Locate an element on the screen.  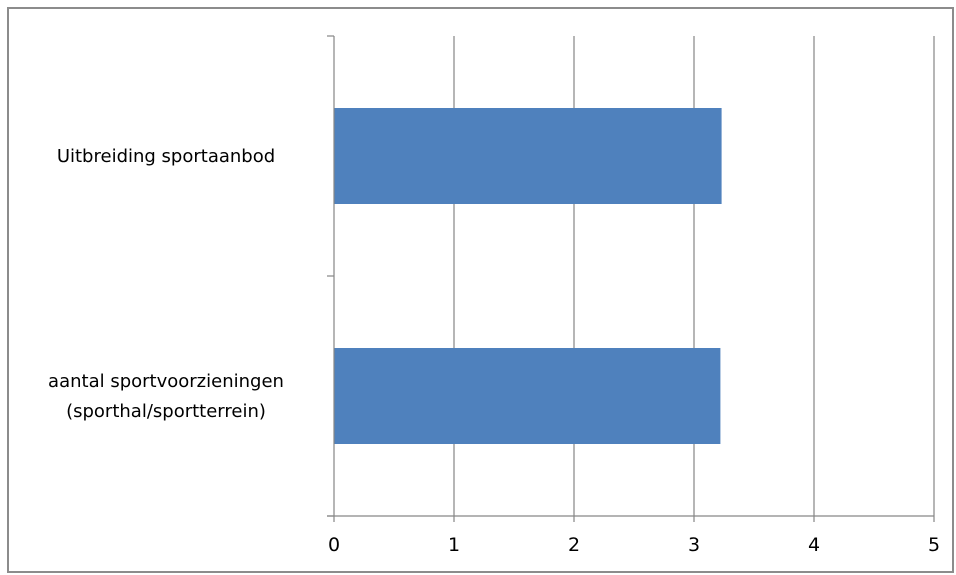
x-tick-label-2: 2 is located at coordinates (574, 545).